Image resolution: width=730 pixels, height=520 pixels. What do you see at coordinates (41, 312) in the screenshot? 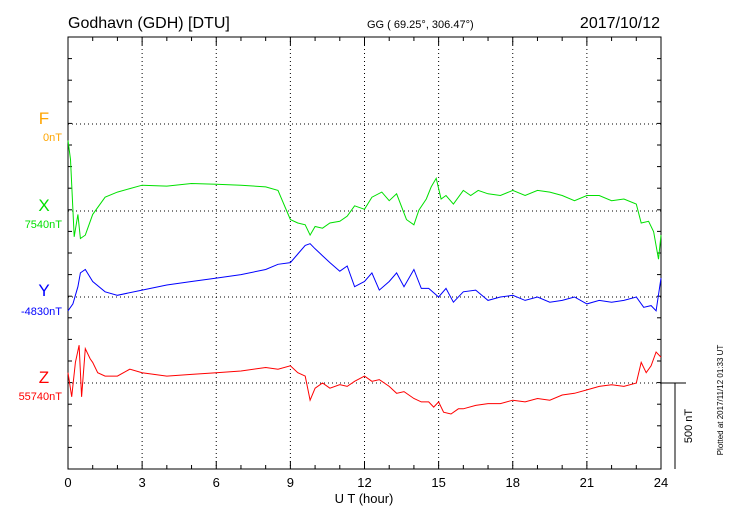
I see `baseline-label-y: -4830nT` at bounding box center [41, 312].